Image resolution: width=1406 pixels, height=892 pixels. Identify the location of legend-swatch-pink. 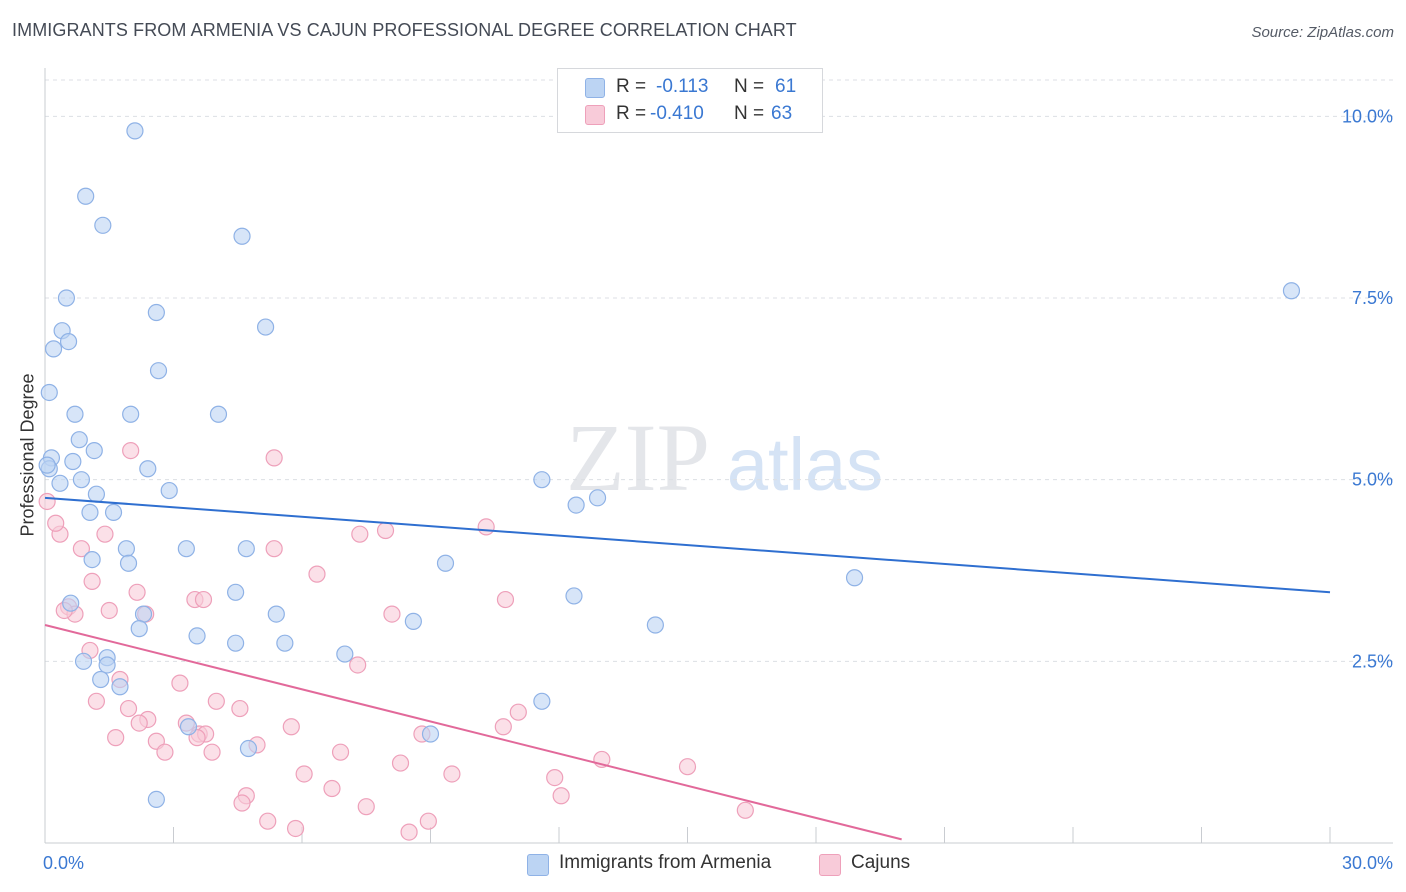
(595, 115).